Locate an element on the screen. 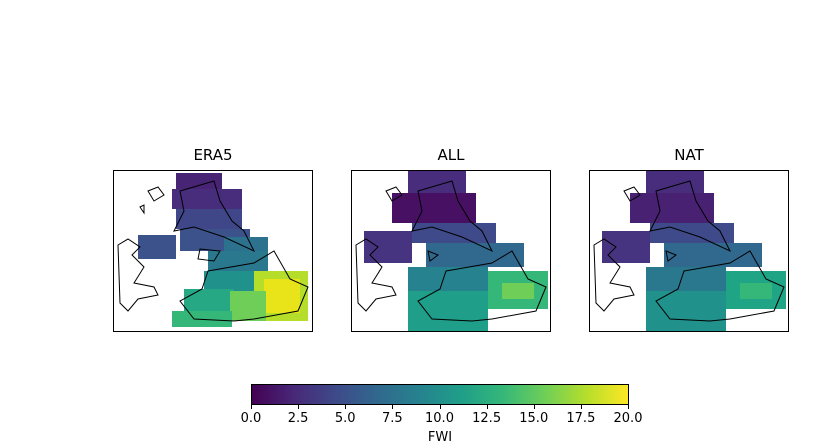 The width and height of the screenshot is (838, 448). map-panel-nat is located at coordinates (689, 251).